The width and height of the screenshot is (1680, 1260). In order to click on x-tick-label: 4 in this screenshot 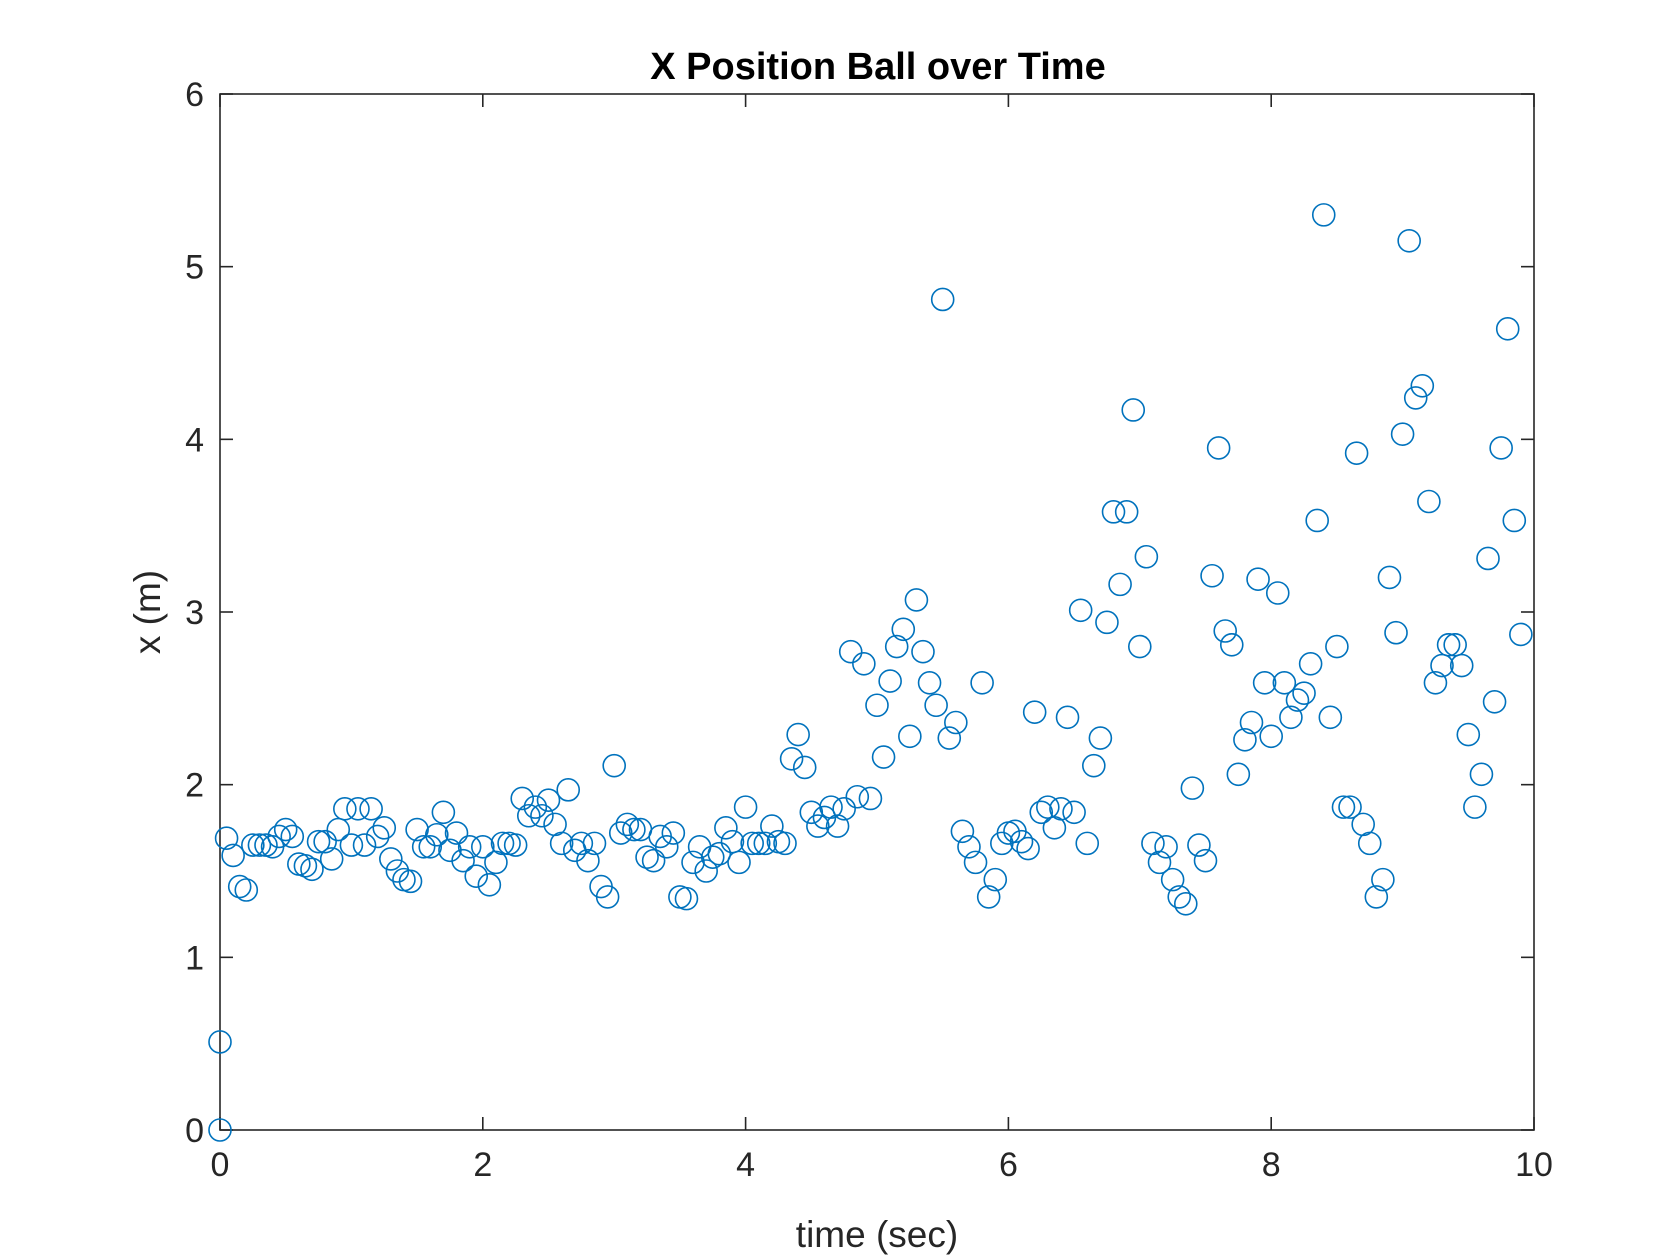, I will do `click(745, 1165)`.